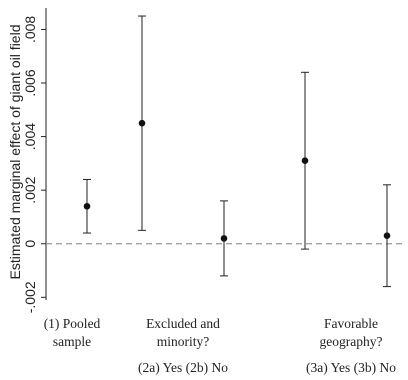  Describe the element at coordinates (183, 323) in the screenshot. I see `group-label: Excluded and` at that location.